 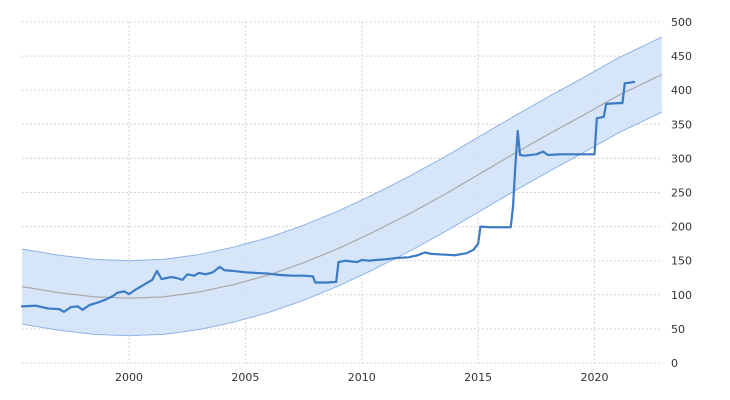 What do you see at coordinates (681, 124) in the screenshot?
I see `y-tick-label: 350` at bounding box center [681, 124].